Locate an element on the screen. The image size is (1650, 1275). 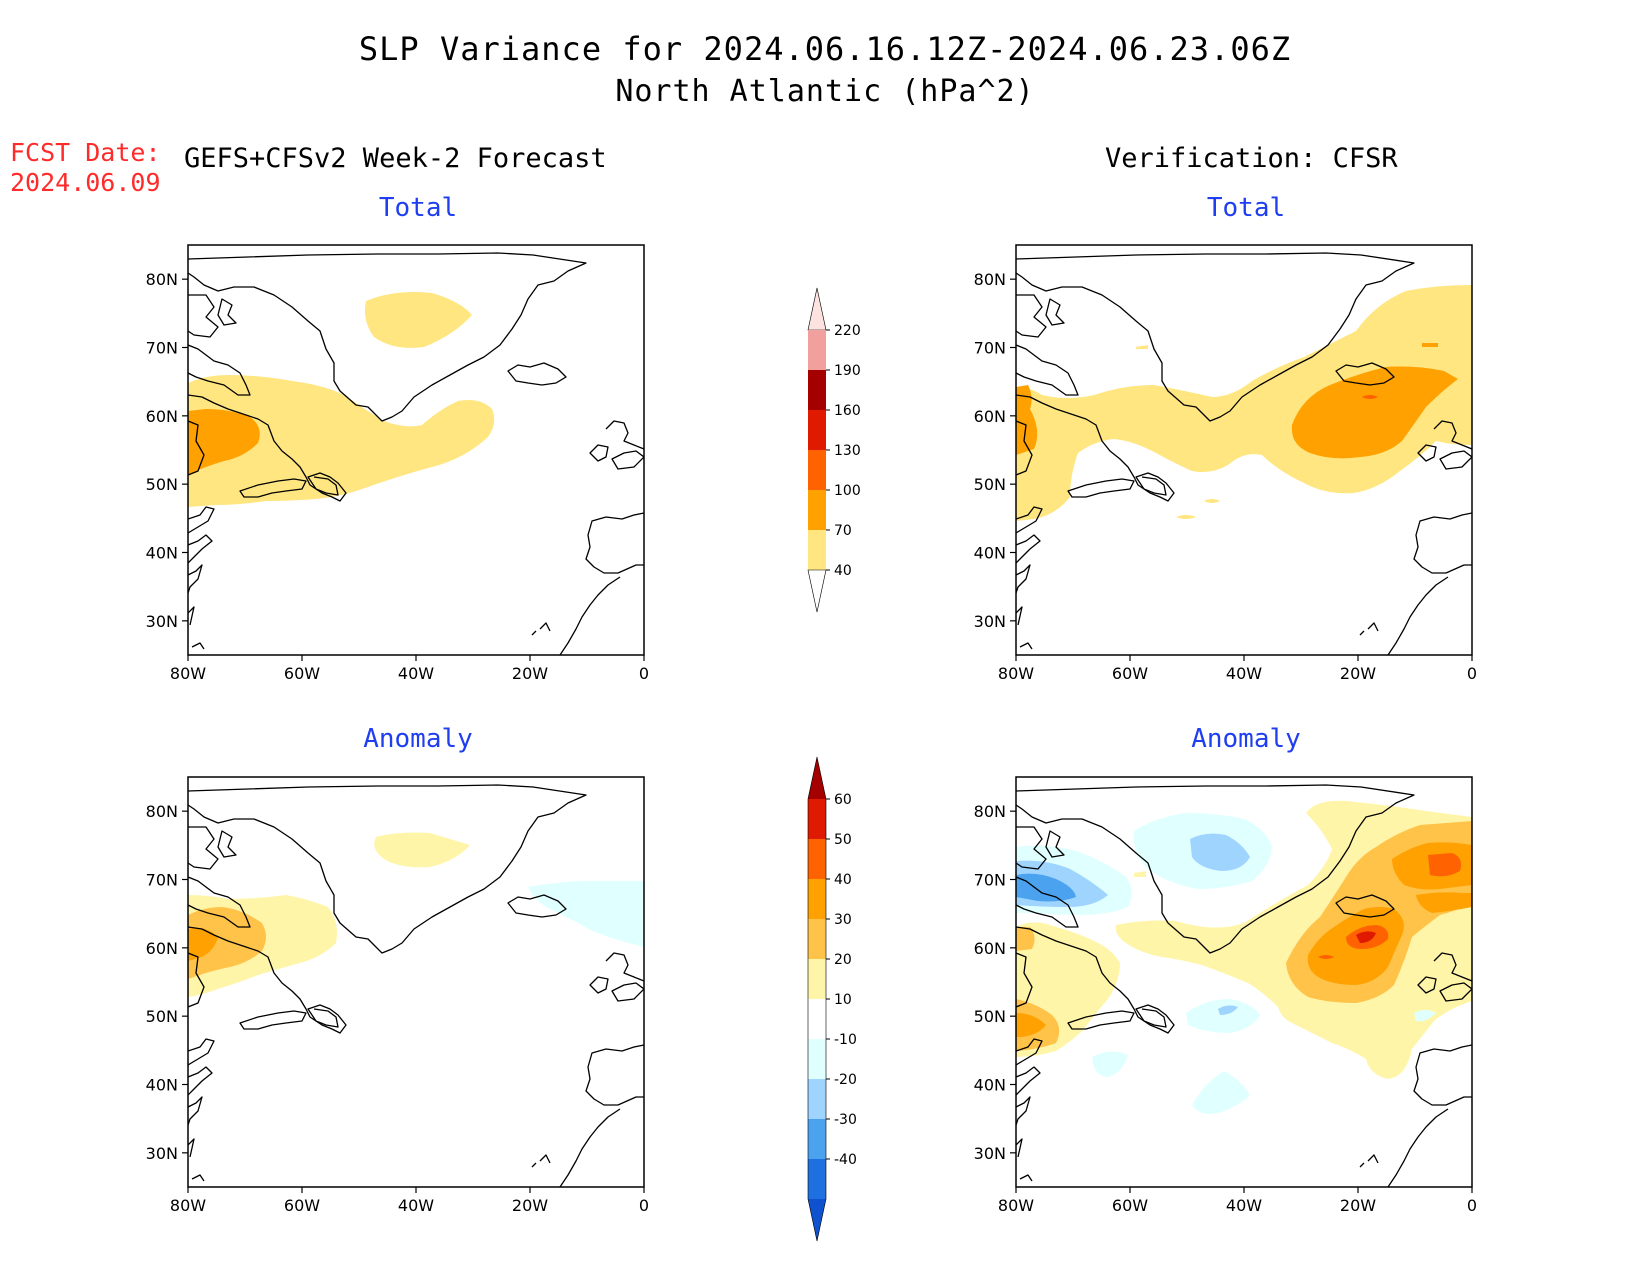
colorbar-total-label: 160 is located at coordinates (847, 411).